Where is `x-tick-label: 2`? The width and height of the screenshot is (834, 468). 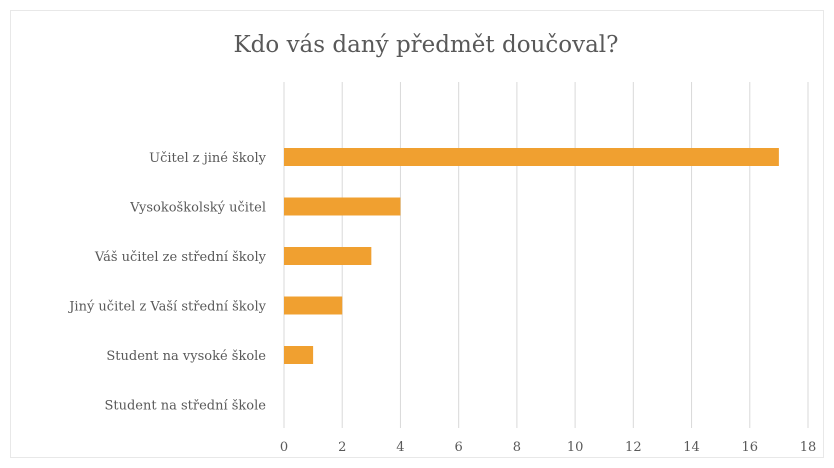
x-tick-label: 2 is located at coordinates (342, 447).